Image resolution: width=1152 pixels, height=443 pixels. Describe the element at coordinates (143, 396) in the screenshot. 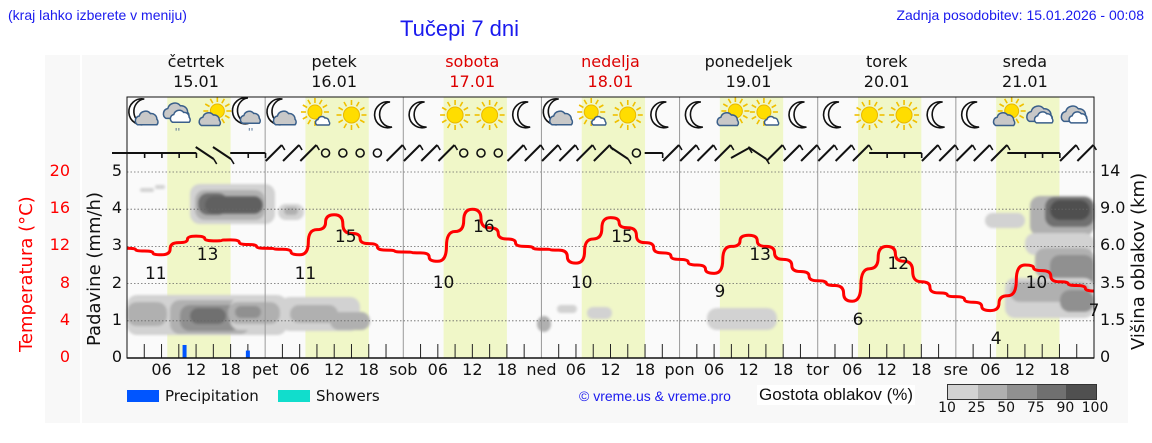

I see `precipitation-swatch` at that location.